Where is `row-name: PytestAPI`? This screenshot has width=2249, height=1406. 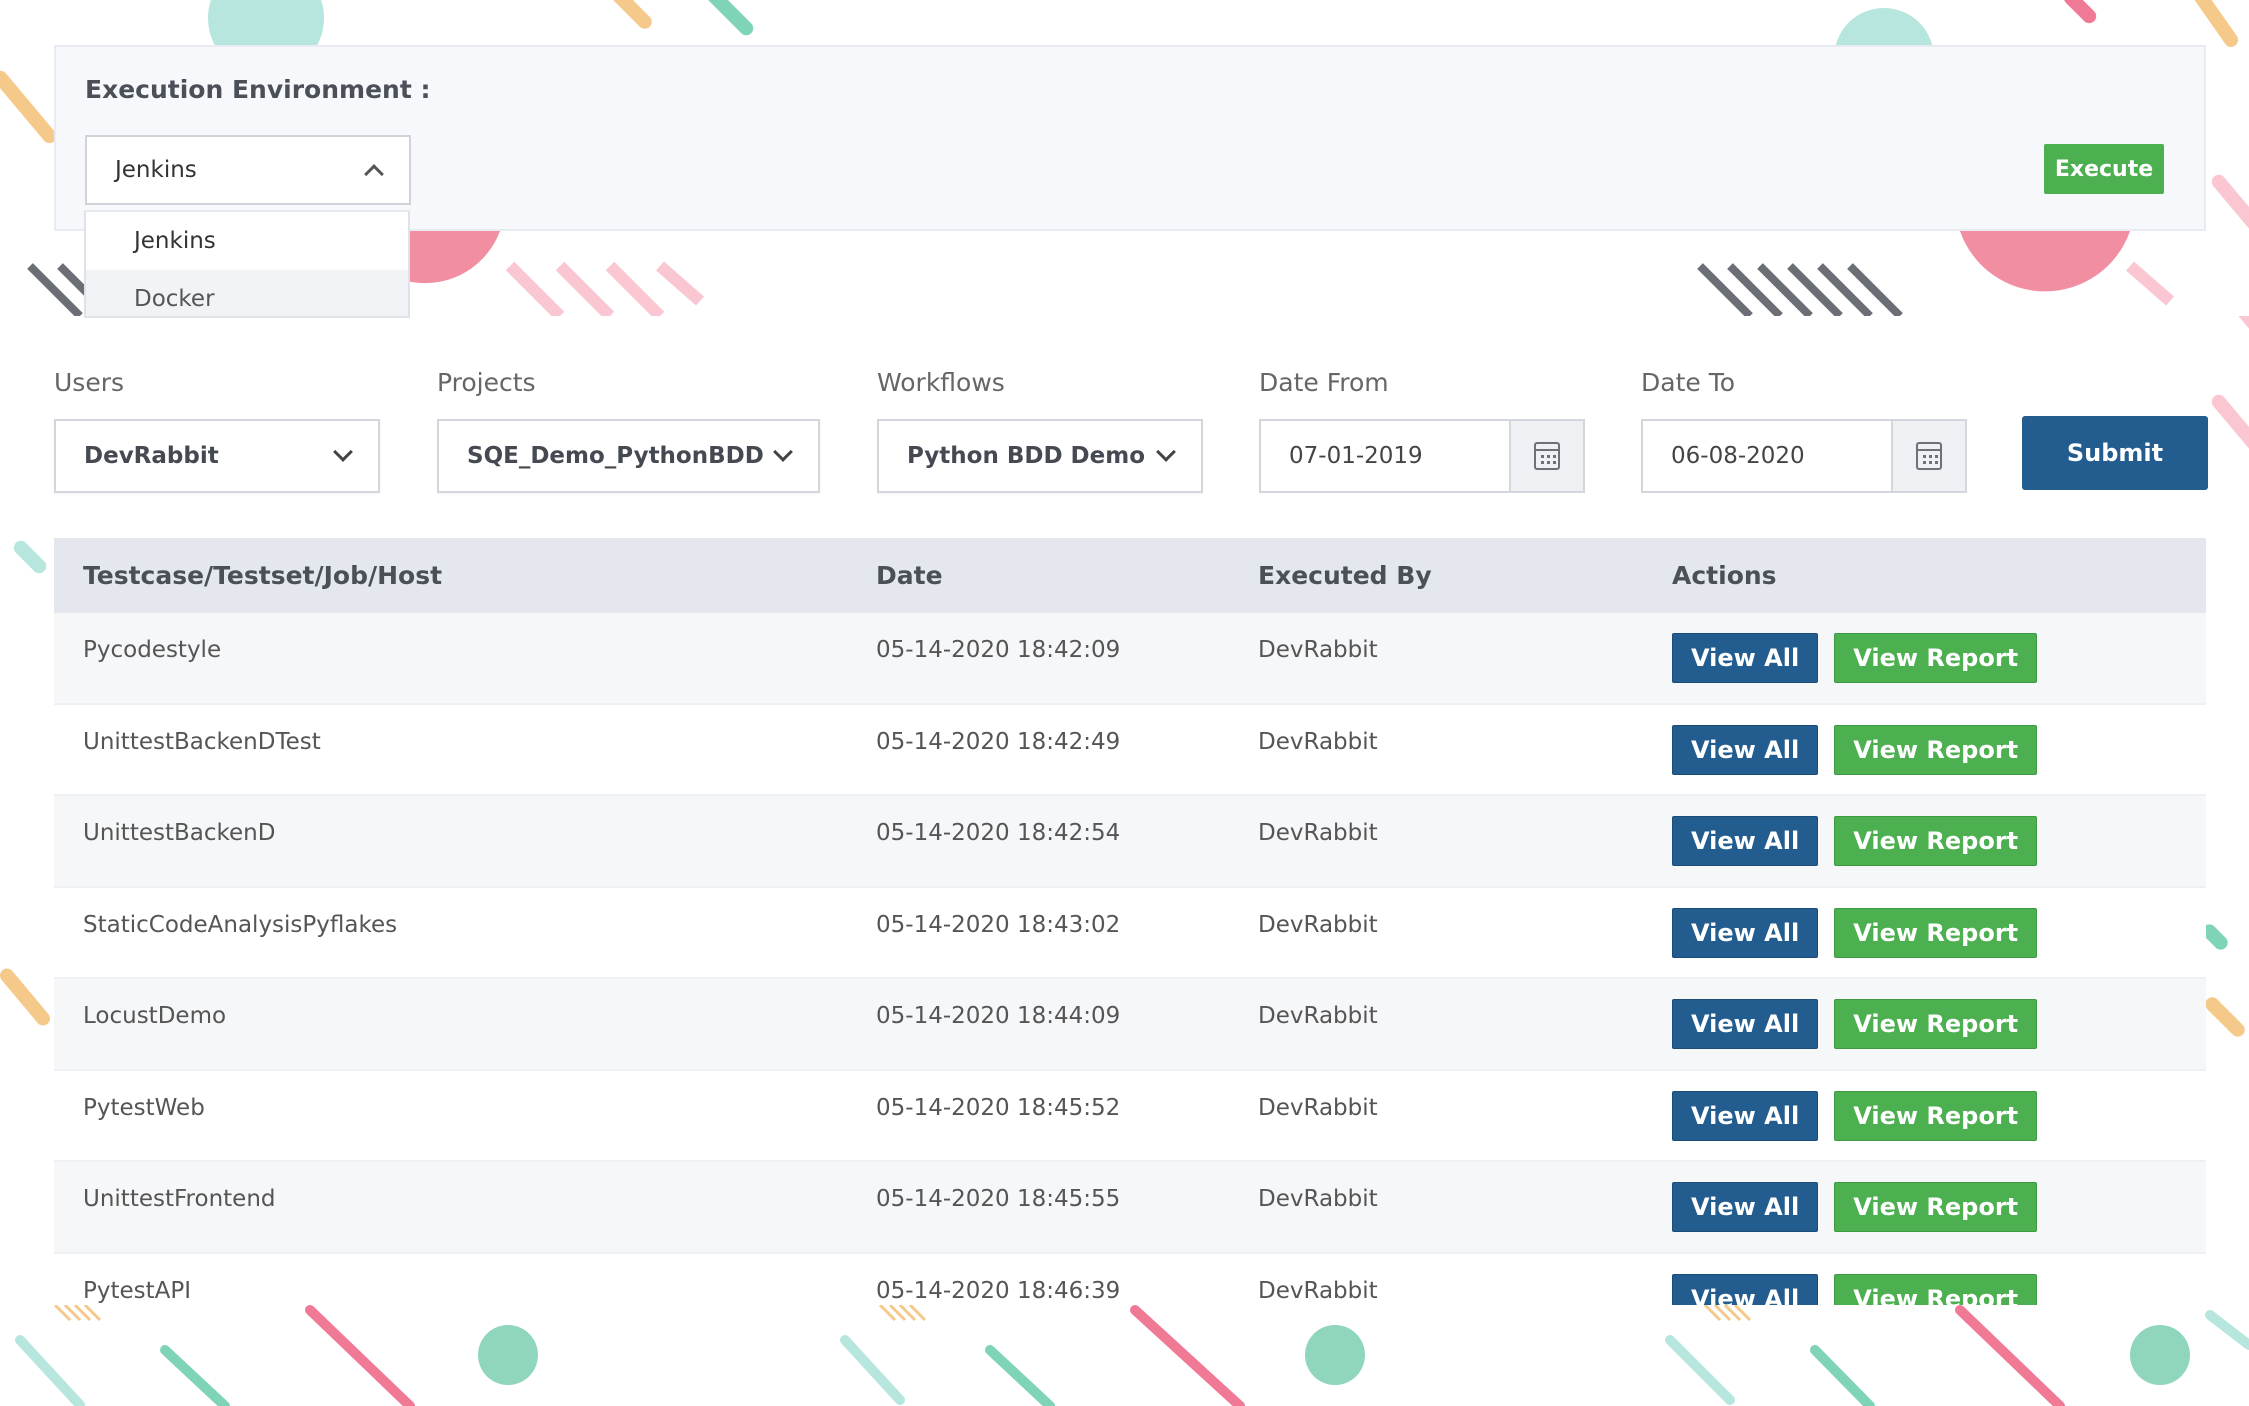
row-name: PytestAPI is located at coordinates (137, 1290).